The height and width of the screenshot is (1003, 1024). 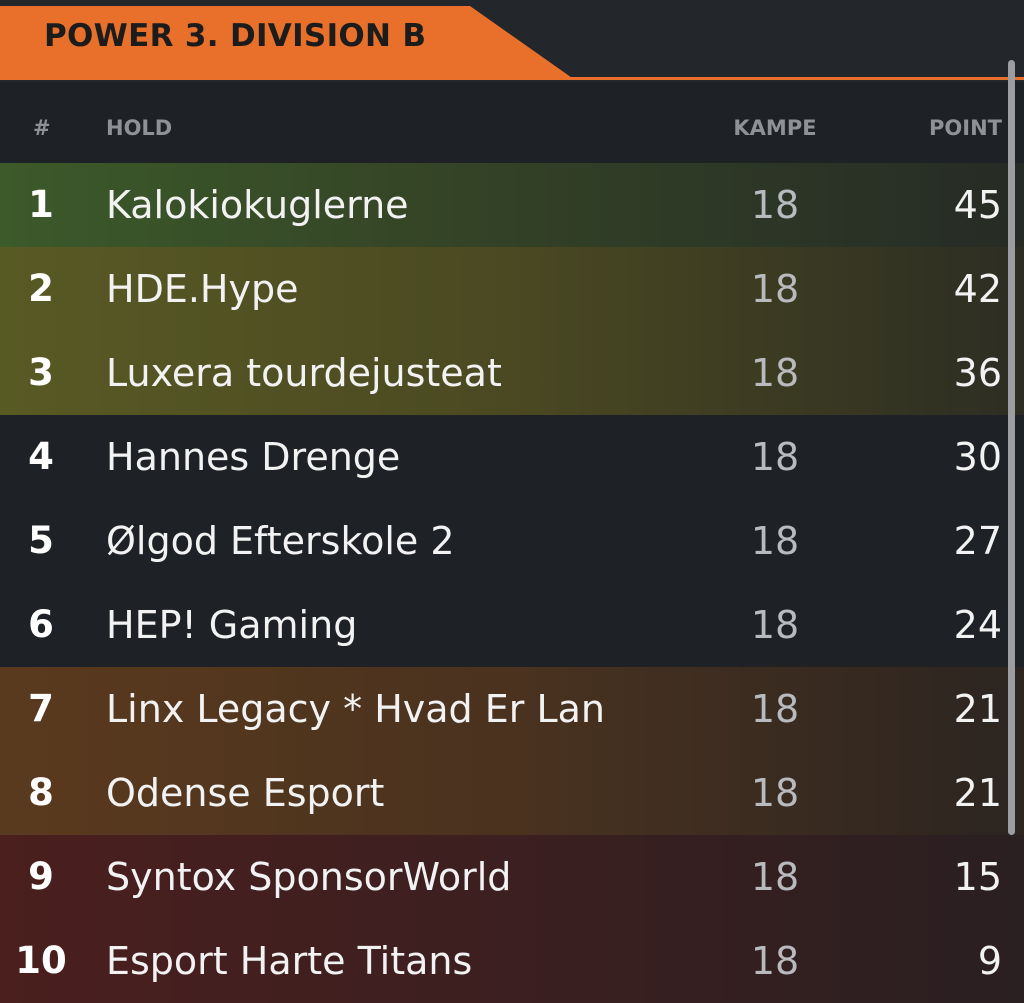 I want to click on vertical-scrollbar, so click(x=1011, y=447).